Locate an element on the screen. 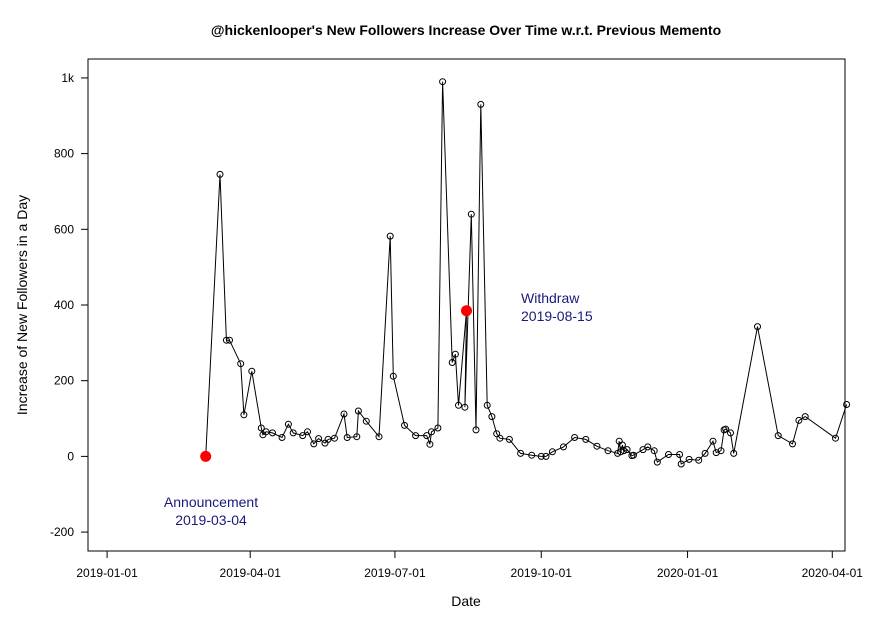 The image size is (875, 625). x-tick-label: 2019-01-01 is located at coordinates (107, 573).